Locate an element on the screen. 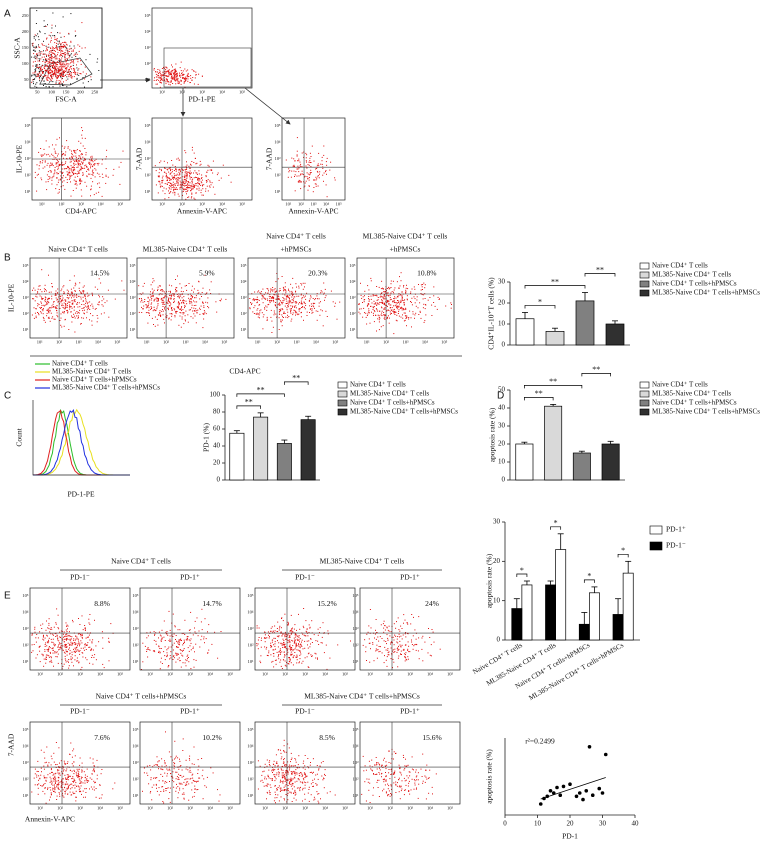 This screenshot has height=846, width=777. y-tick-label: 10⁴ is located at coordinates (250, 612).